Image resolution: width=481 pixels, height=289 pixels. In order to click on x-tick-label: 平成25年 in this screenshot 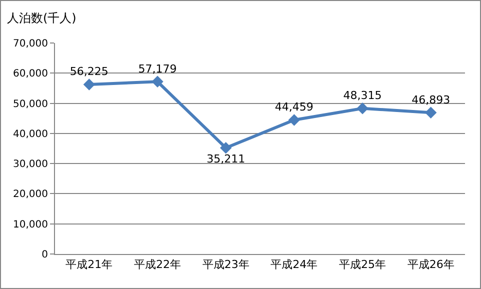, I will do `click(362, 265)`.